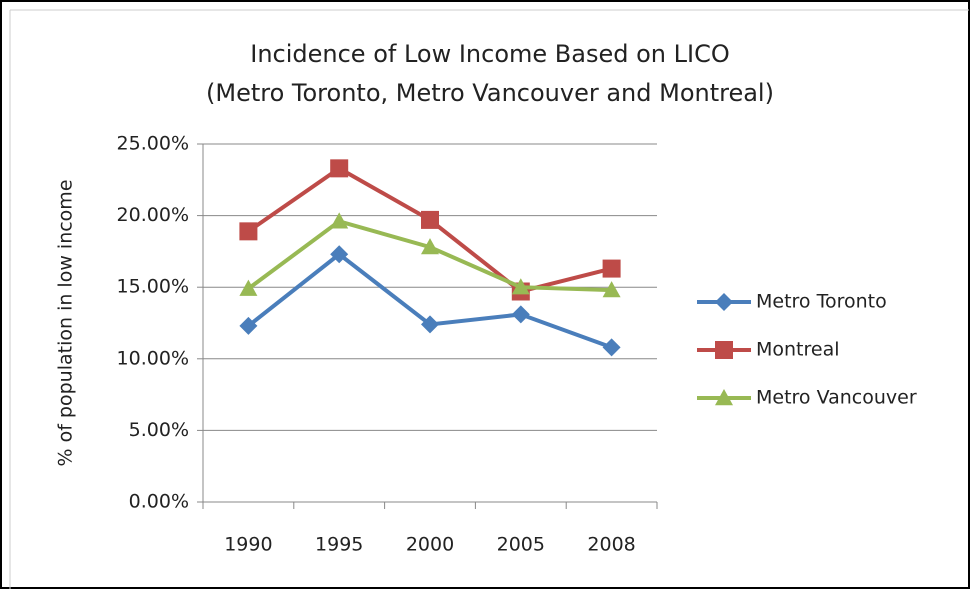 The height and width of the screenshot is (589, 970). I want to click on x-tick-label: 1995, so click(339, 545).